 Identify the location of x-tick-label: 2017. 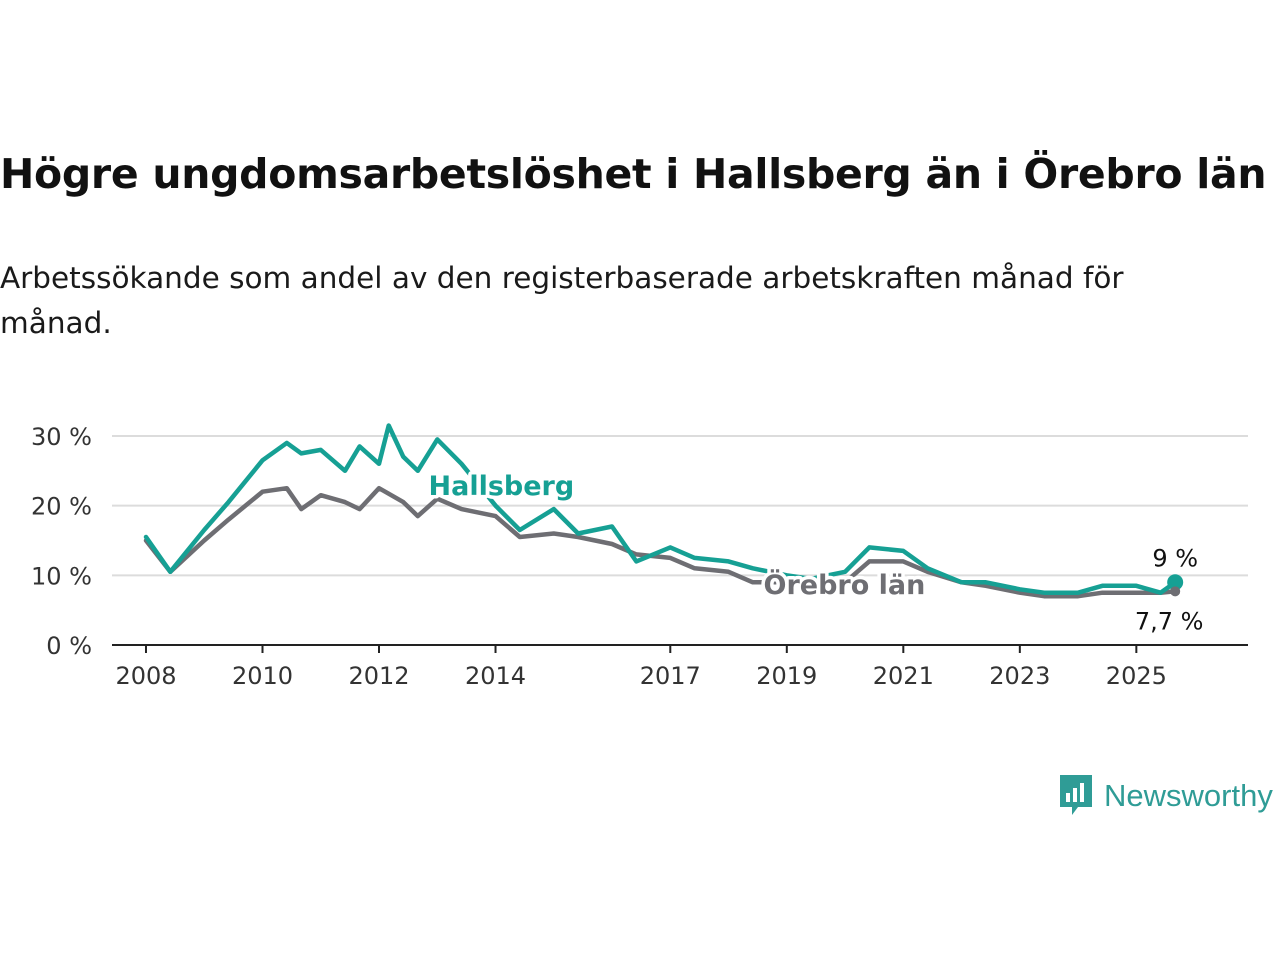
(670, 676).